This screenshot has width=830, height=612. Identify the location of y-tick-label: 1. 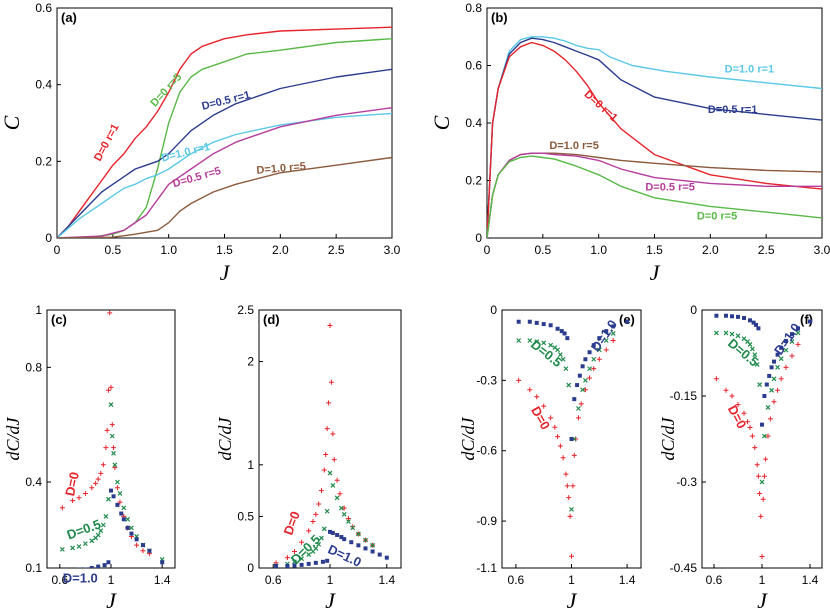
(38, 310).